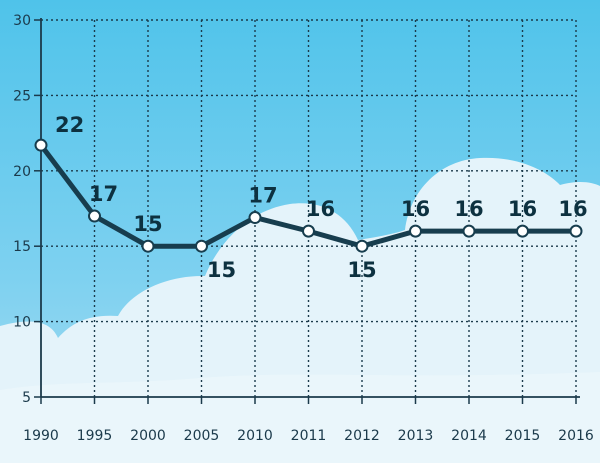 The width and height of the screenshot is (600, 463). I want to click on x-tick-label: 2000, so click(148, 436).